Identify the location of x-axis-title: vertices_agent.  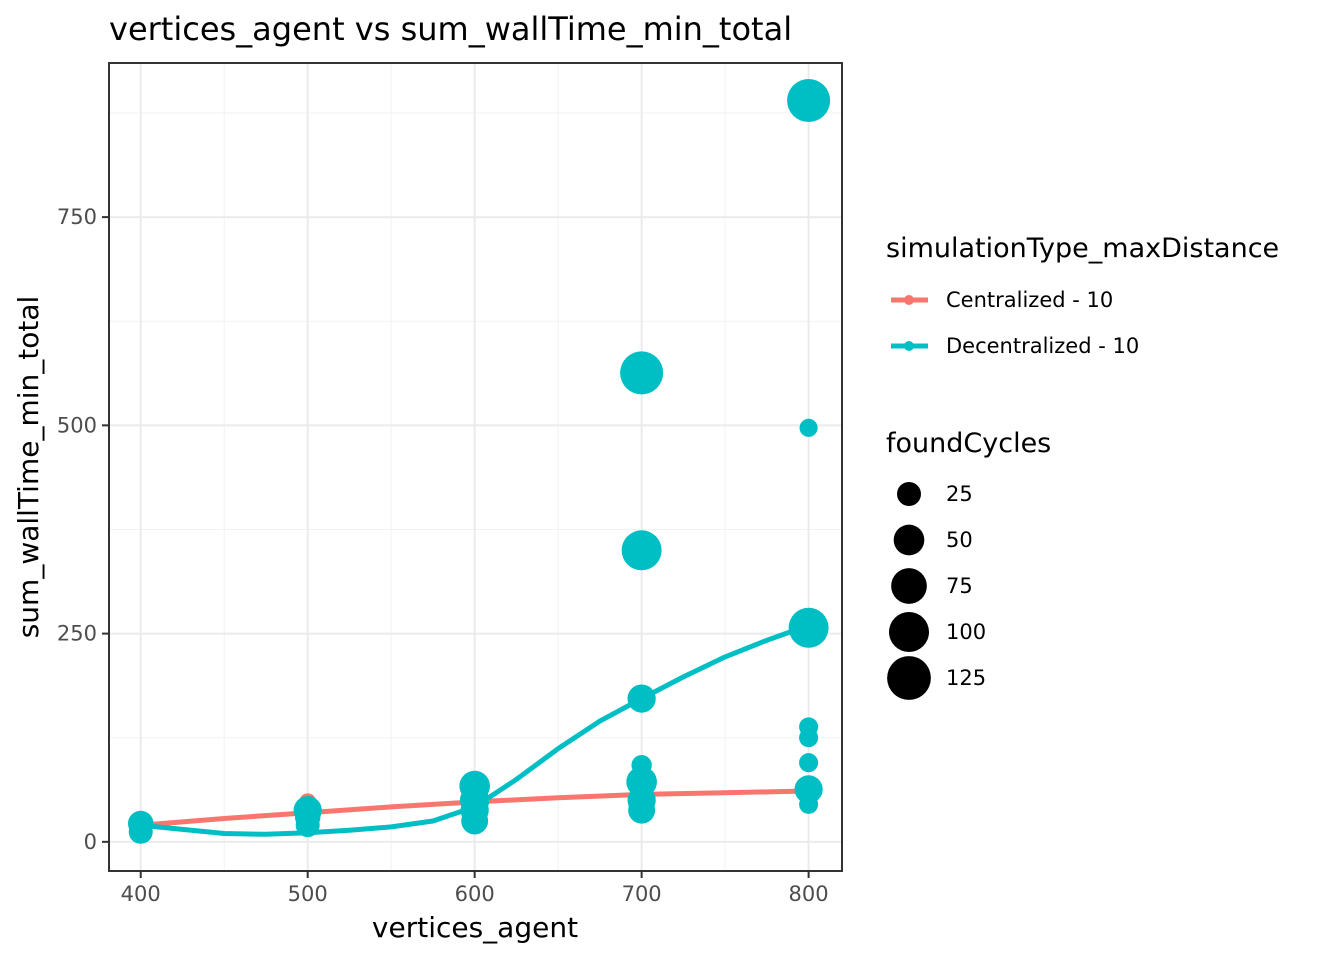
(475, 927).